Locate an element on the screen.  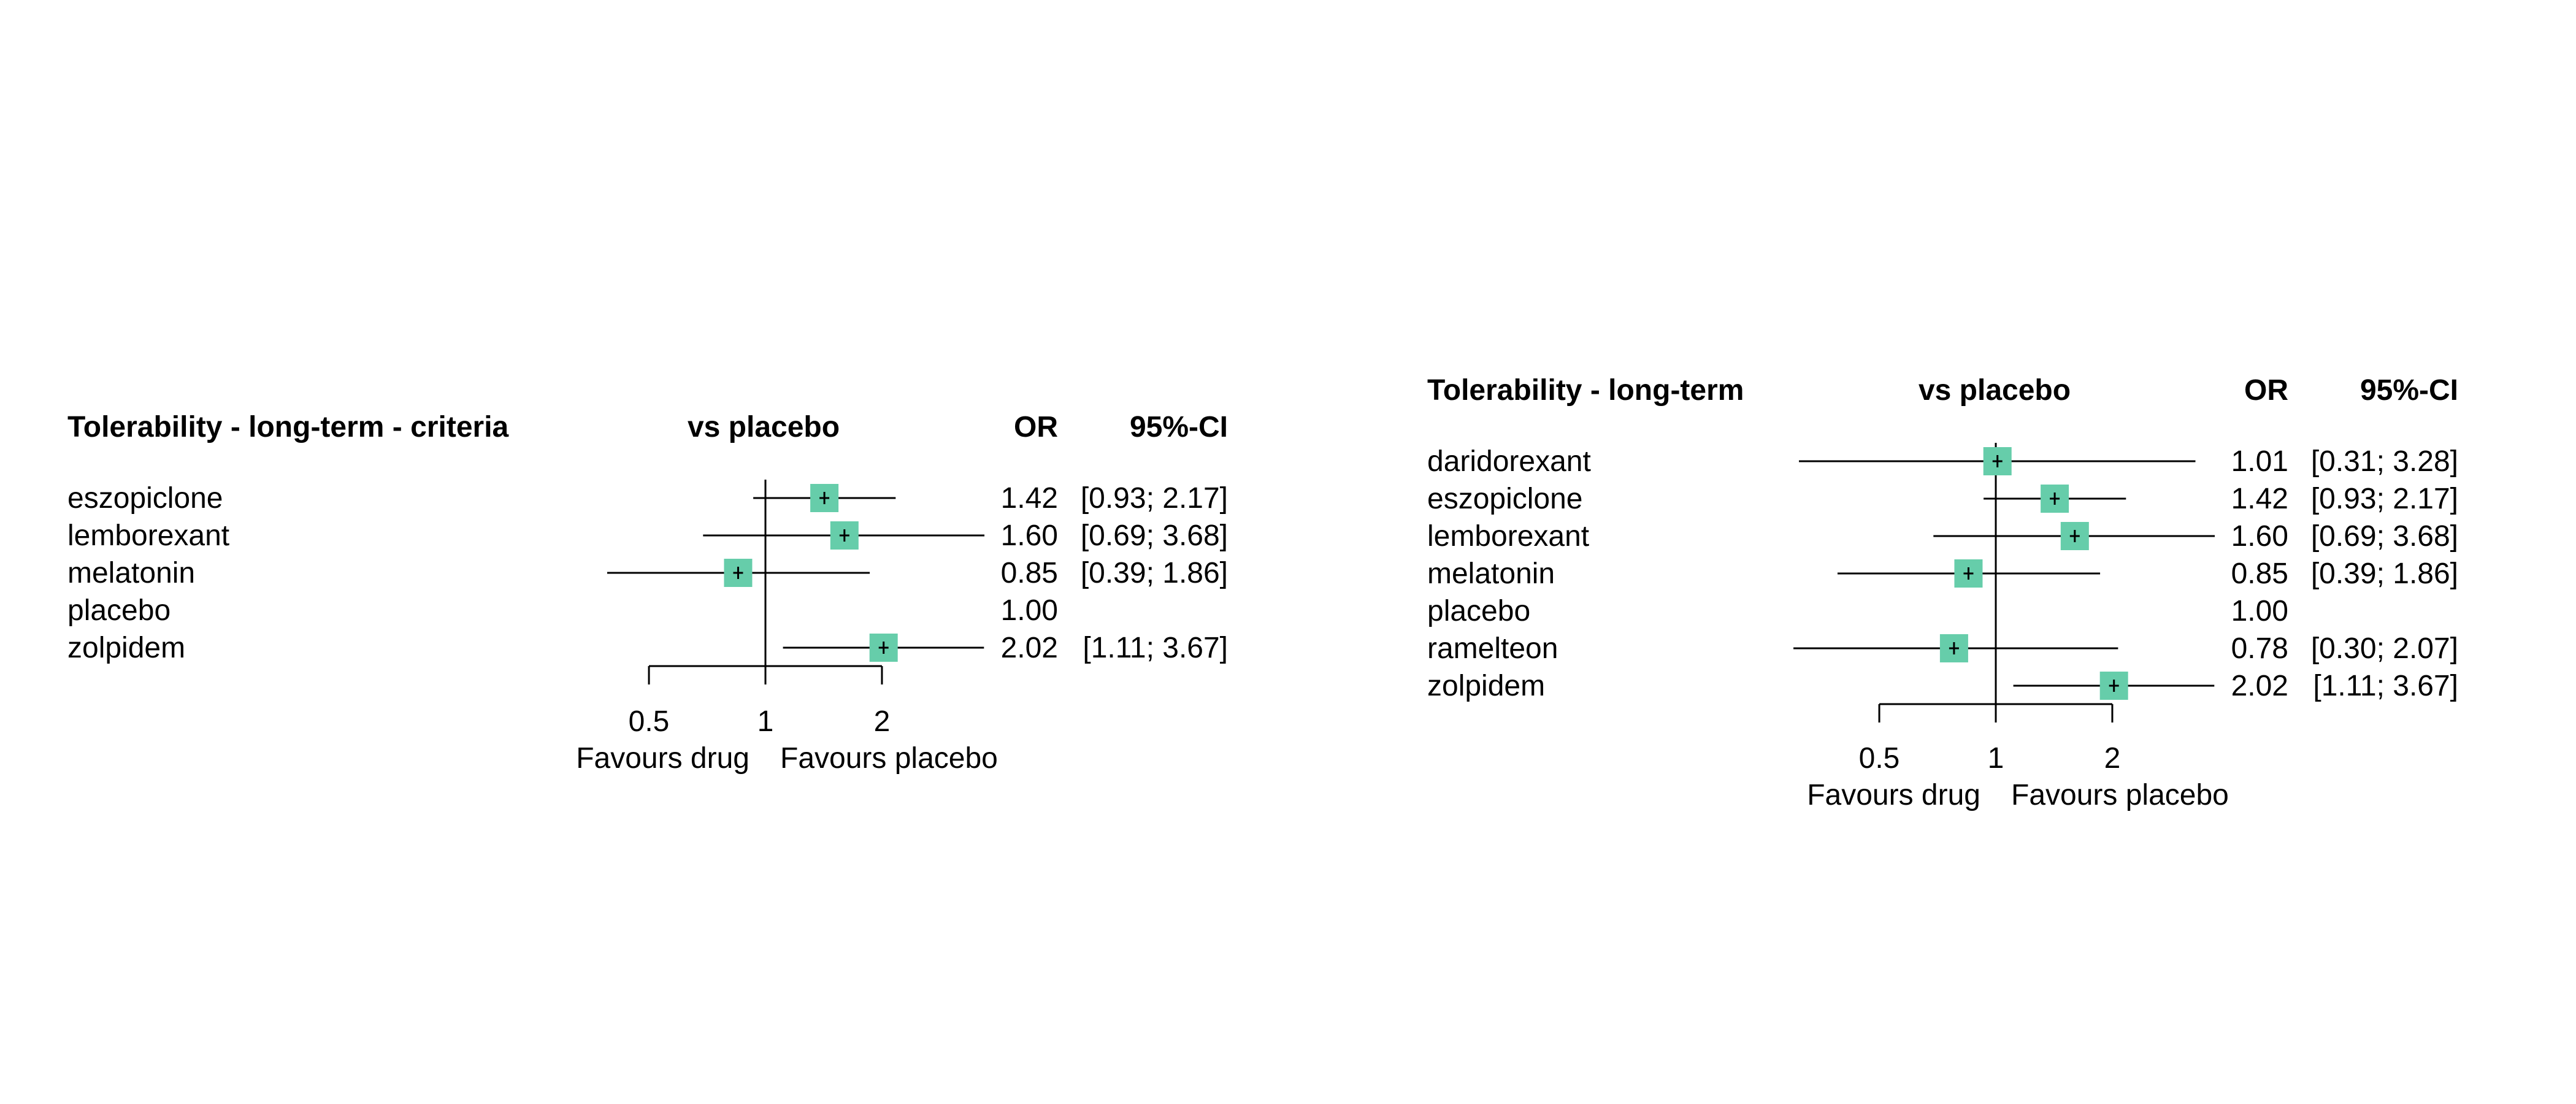
panel-title: Tolerability - long-term - criteria is located at coordinates (288, 427).